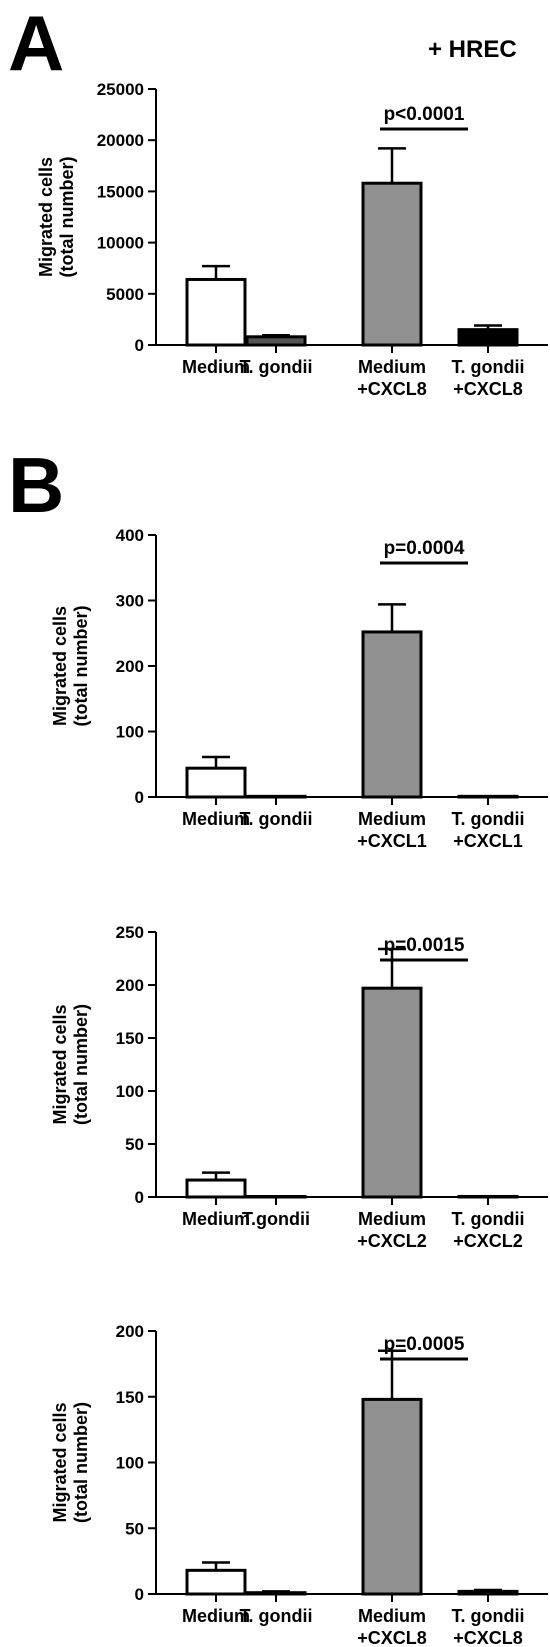  What do you see at coordinates (276, 1219) in the screenshot?
I see `chart-3-category-label: T.gondii` at bounding box center [276, 1219].